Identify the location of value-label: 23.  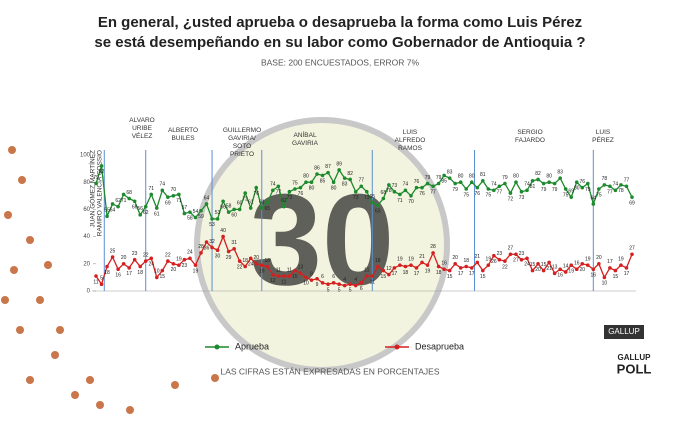
(522, 254).